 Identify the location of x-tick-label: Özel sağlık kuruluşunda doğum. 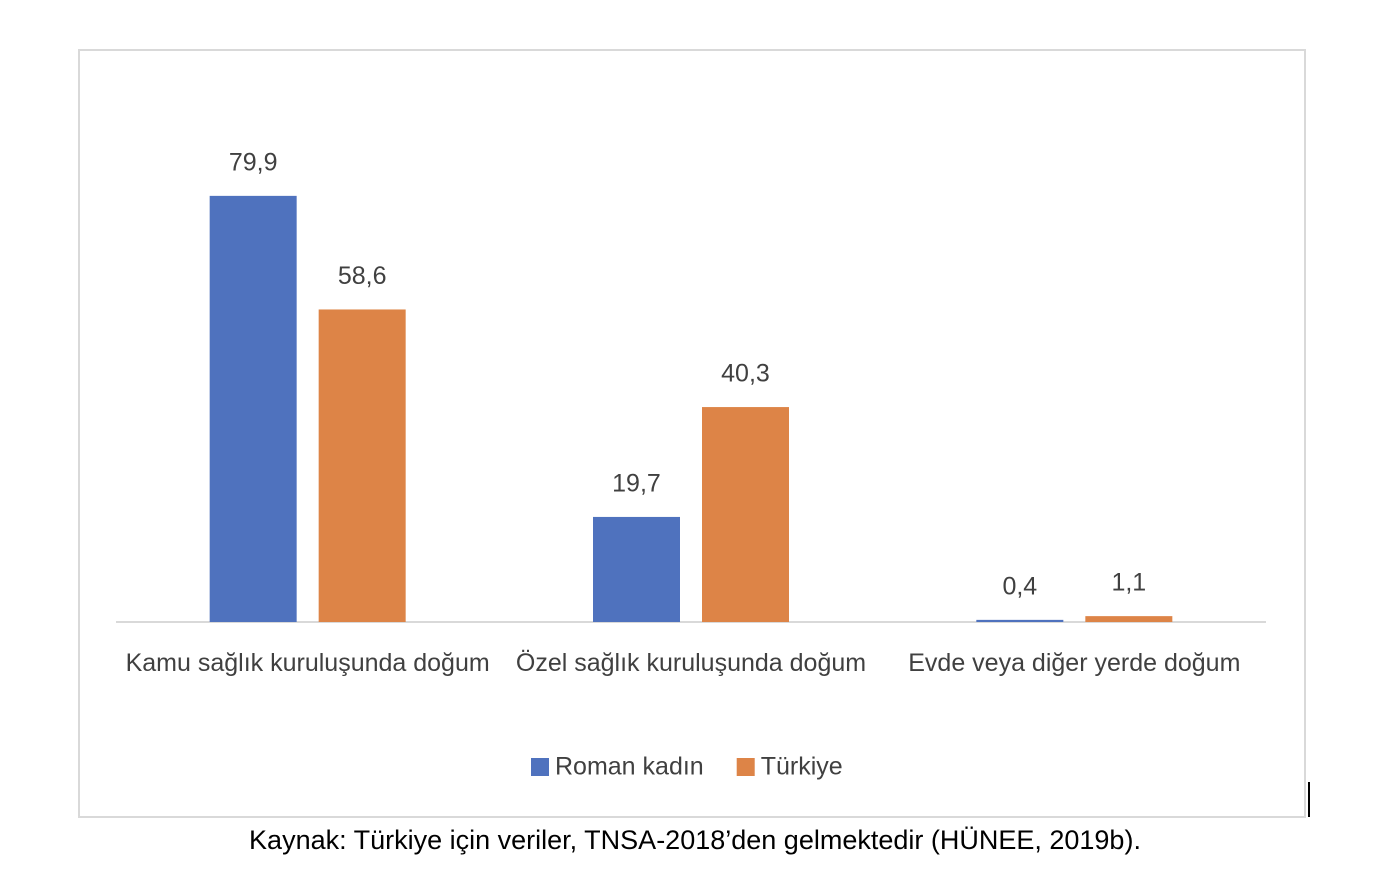
(691, 663).